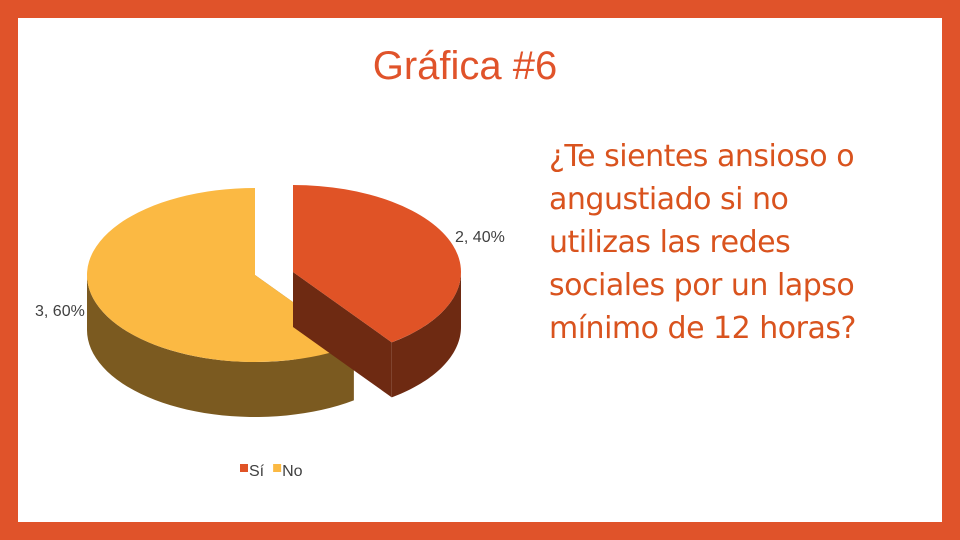  What do you see at coordinates (60, 311) in the screenshot?
I see `data-label: 3, 60%` at bounding box center [60, 311].